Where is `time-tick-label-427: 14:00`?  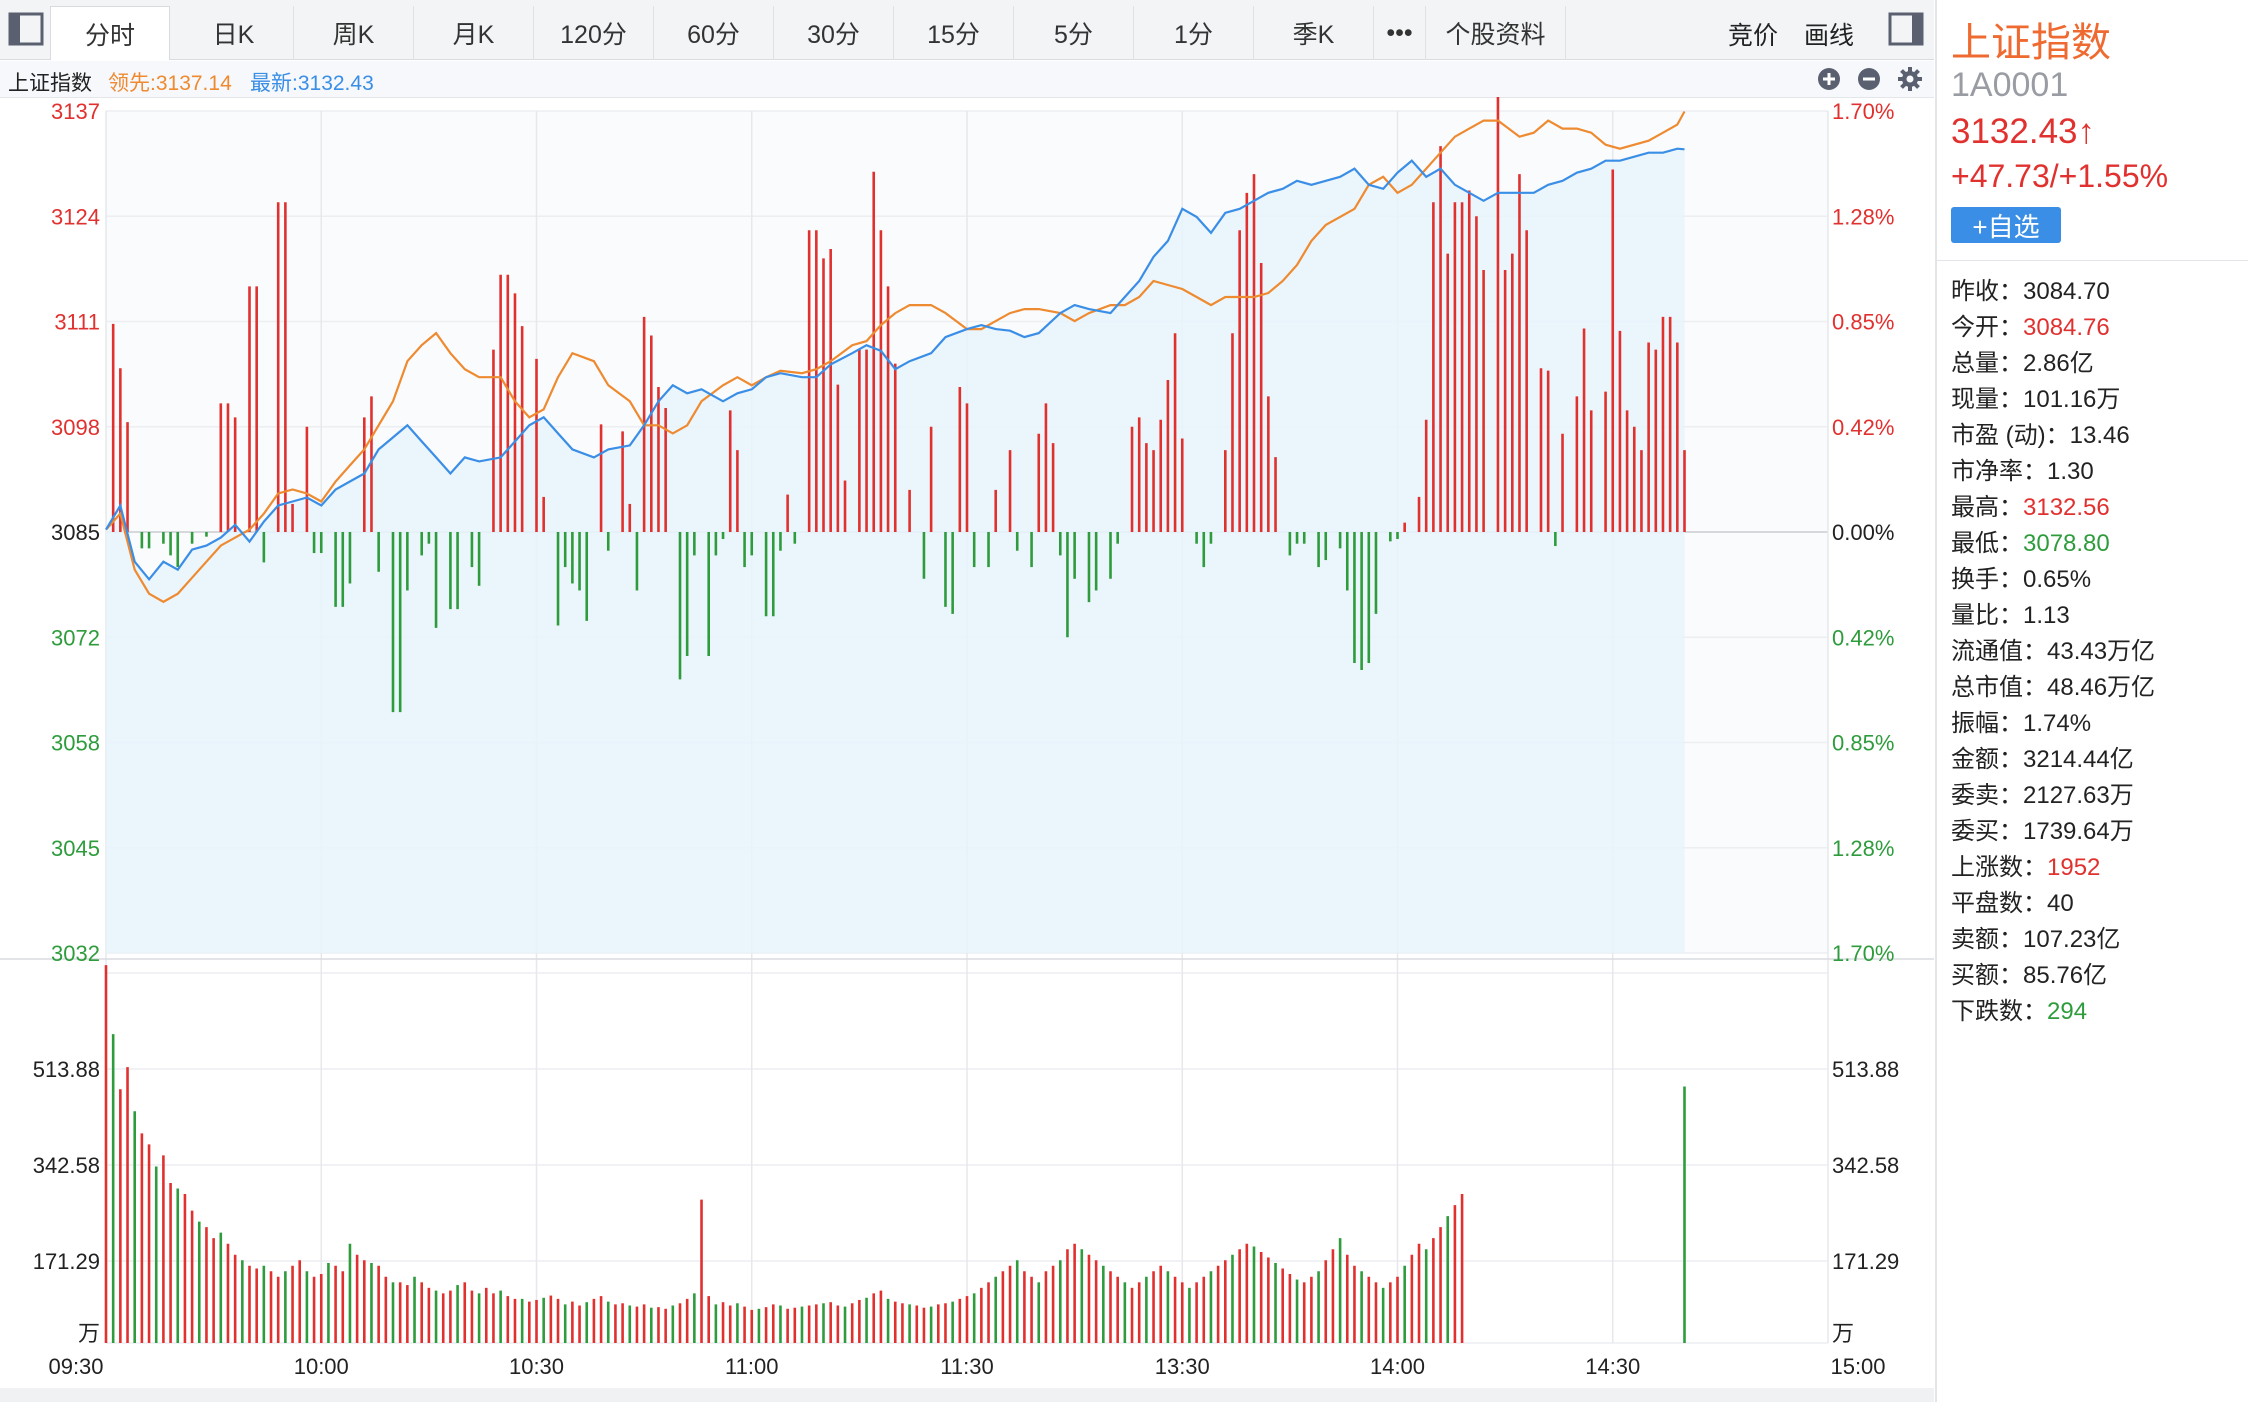 time-tick-label-427: 14:00 is located at coordinates (1397, 1366).